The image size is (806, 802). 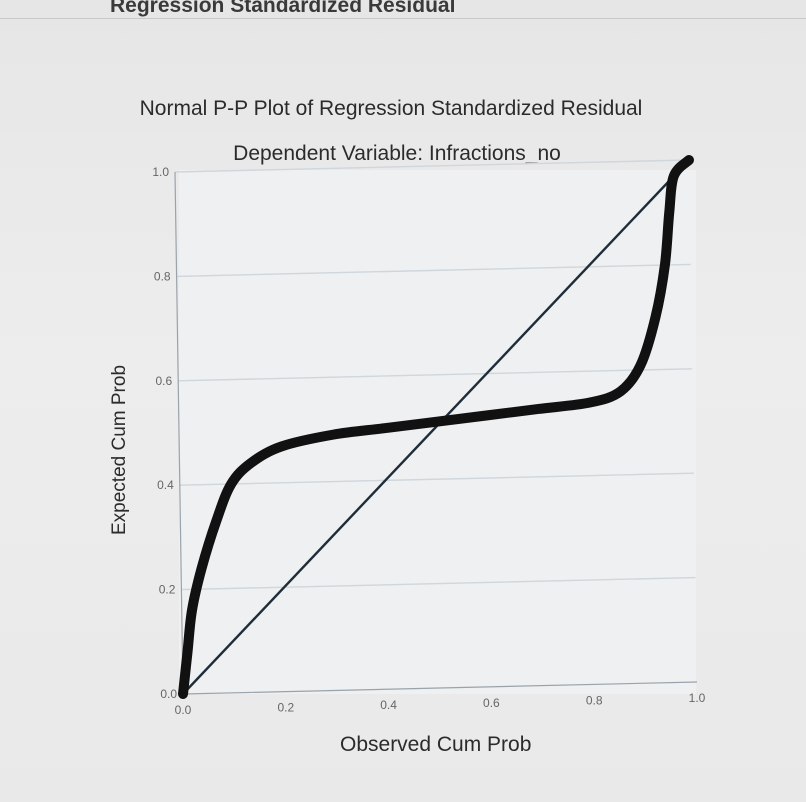 What do you see at coordinates (168, 694) in the screenshot?
I see `y-tick-label: 0.0` at bounding box center [168, 694].